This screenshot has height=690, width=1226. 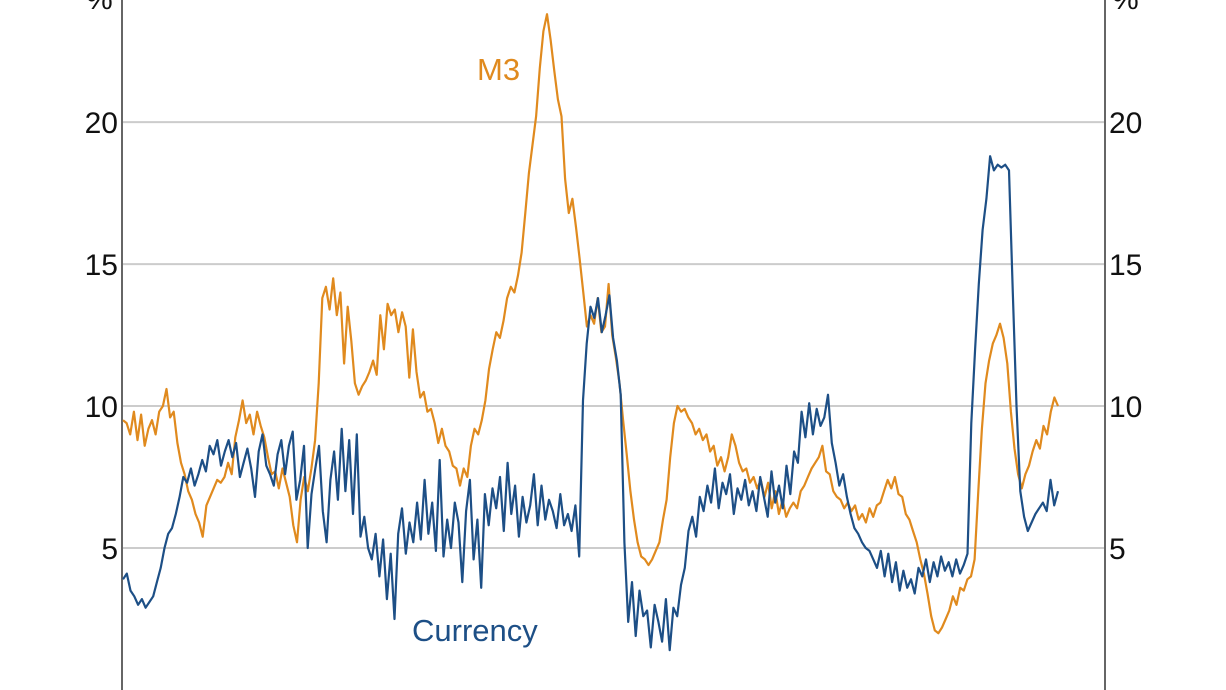 I want to click on y-tick-label-right-10: 10, so click(x=1125, y=407).